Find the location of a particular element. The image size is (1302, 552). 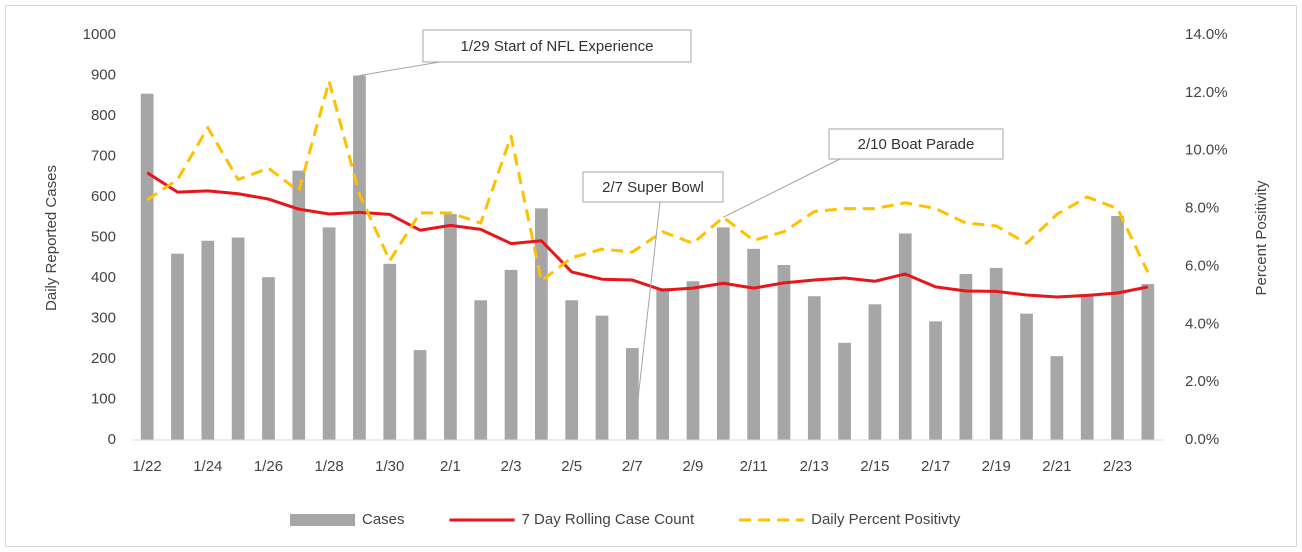

y-tick-label: 500 is located at coordinates (103, 236).